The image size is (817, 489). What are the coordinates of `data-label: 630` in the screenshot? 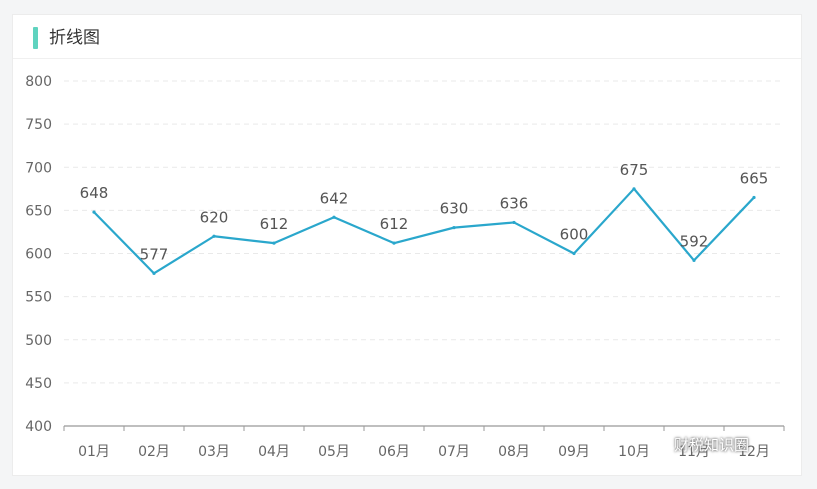 It's located at (454, 209).